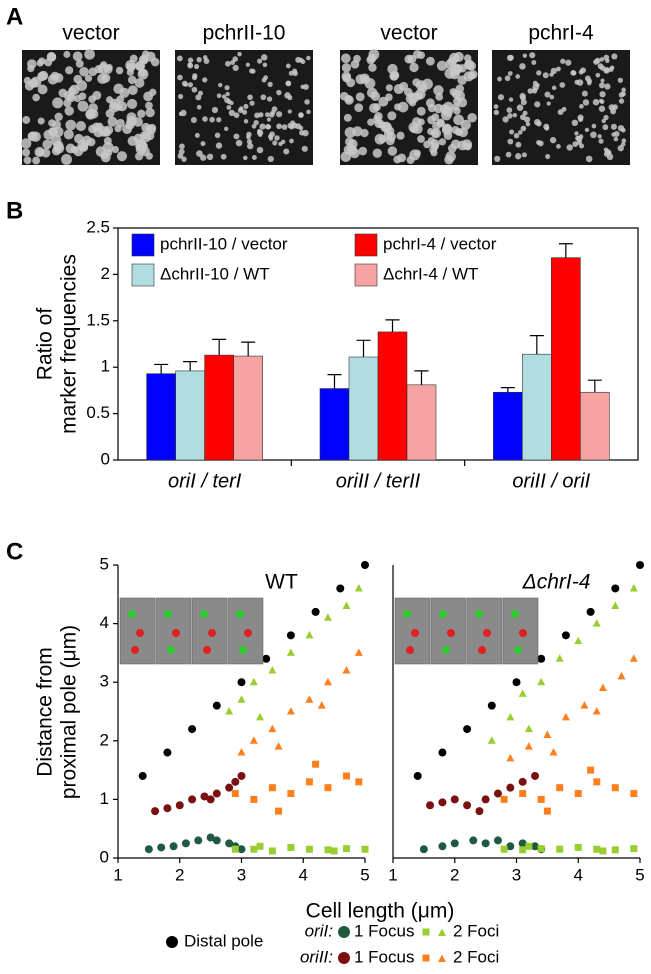 The width and height of the screenshot is (651, 974). I want to click on x-tick-label: 5, so click(639, 874).